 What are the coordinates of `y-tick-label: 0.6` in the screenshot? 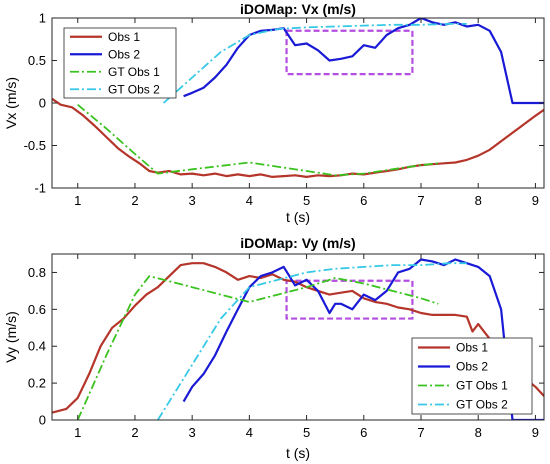 It's located at (37, 309).